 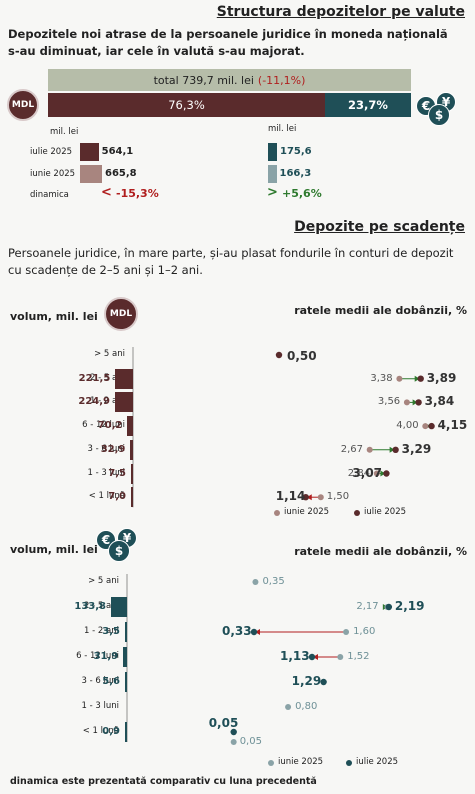 I want to click on mdl-june-rate-1: 3,38, so click(x=381, y=378).